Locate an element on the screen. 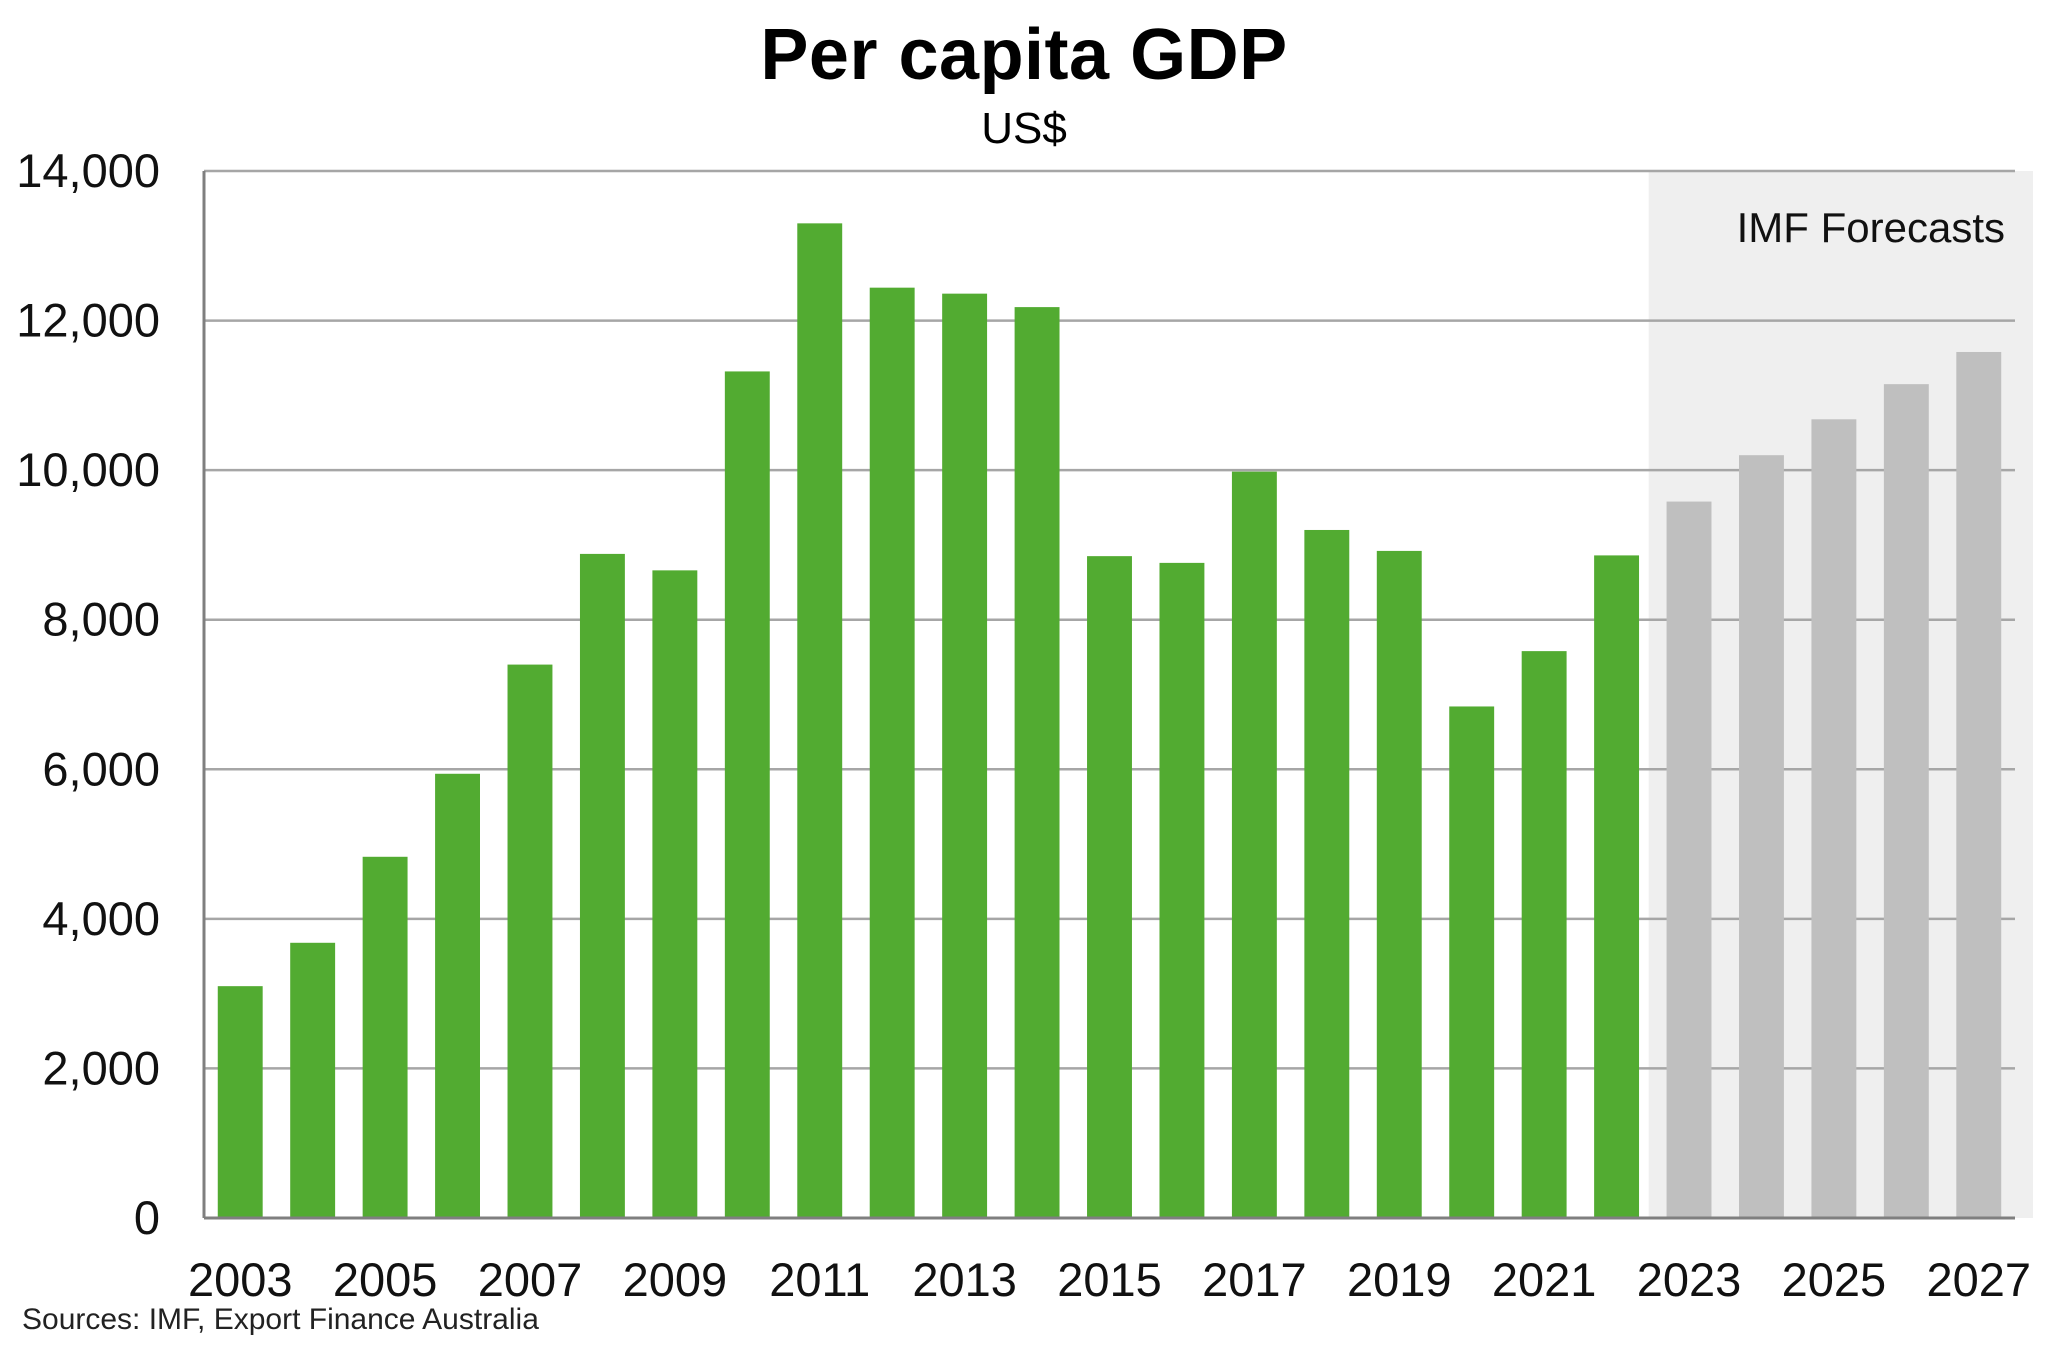 The image size is (2048, 1345). y-axis-ticks: 0 2,000 4,000 6,000 8,000 10,000 12,000 14,000 is located at coordinates (88, 694).